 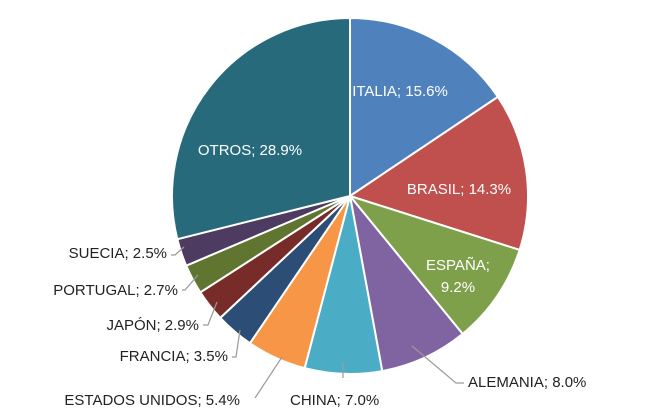 I want to click on data-label-italia: ITALIA; 15.6%, so click(x=400, y=91).